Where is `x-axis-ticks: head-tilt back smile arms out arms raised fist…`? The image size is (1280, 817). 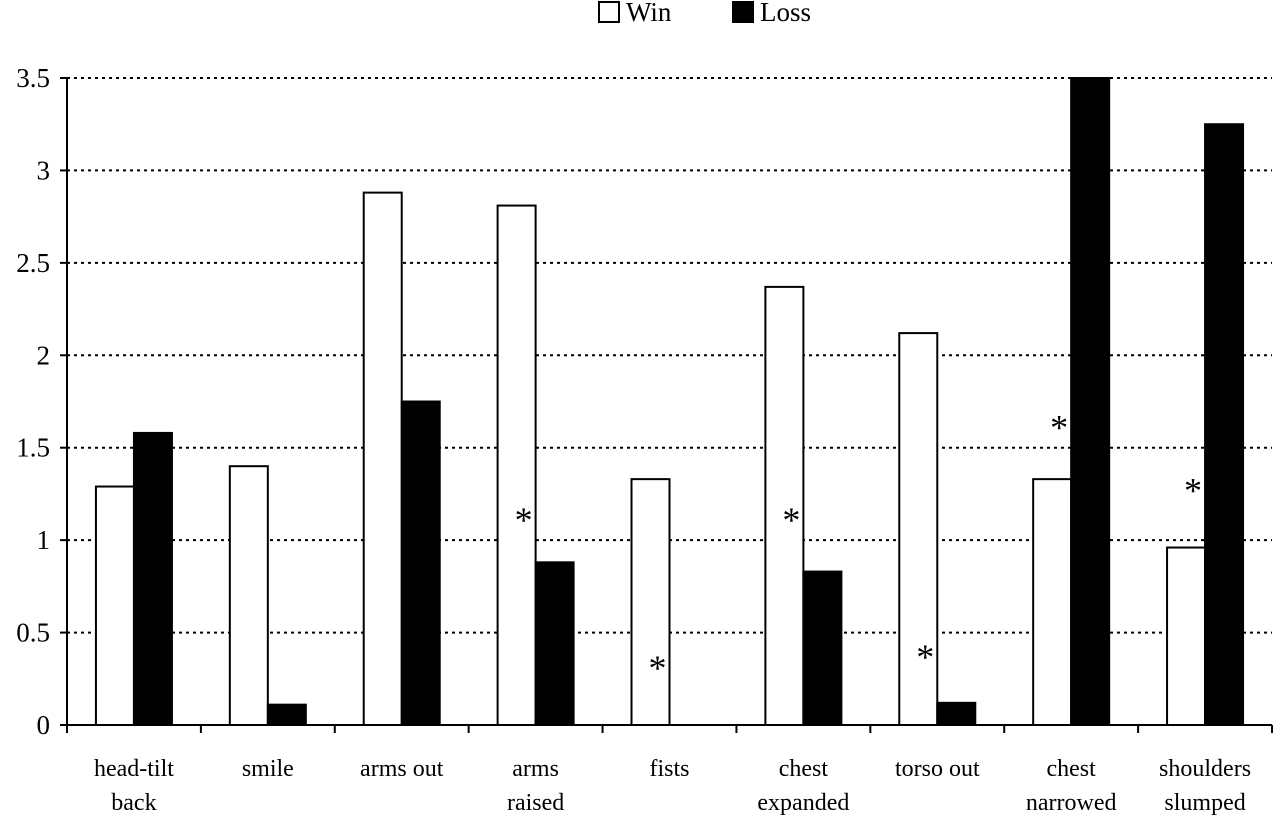 x-axis-ticks: head-tilt back smile arms out arms raised fist… is located at coordinates (669, 770).